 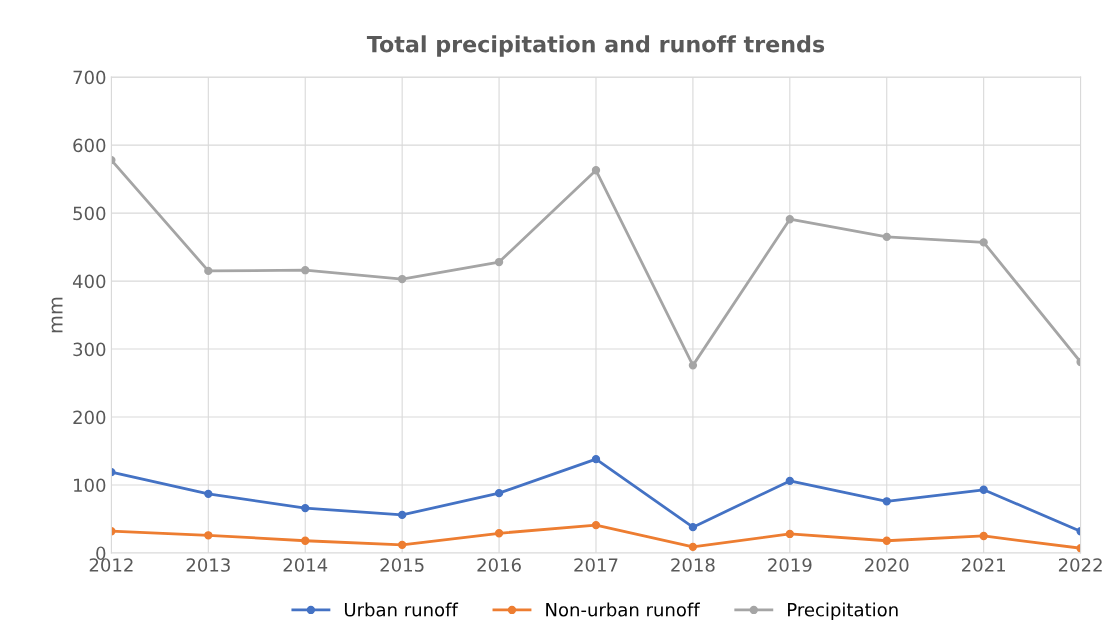 What do you see at coordinates (693, 565) in the screenshot?
I see `x-tick-label: 2018` at bounding box center [693, 565].